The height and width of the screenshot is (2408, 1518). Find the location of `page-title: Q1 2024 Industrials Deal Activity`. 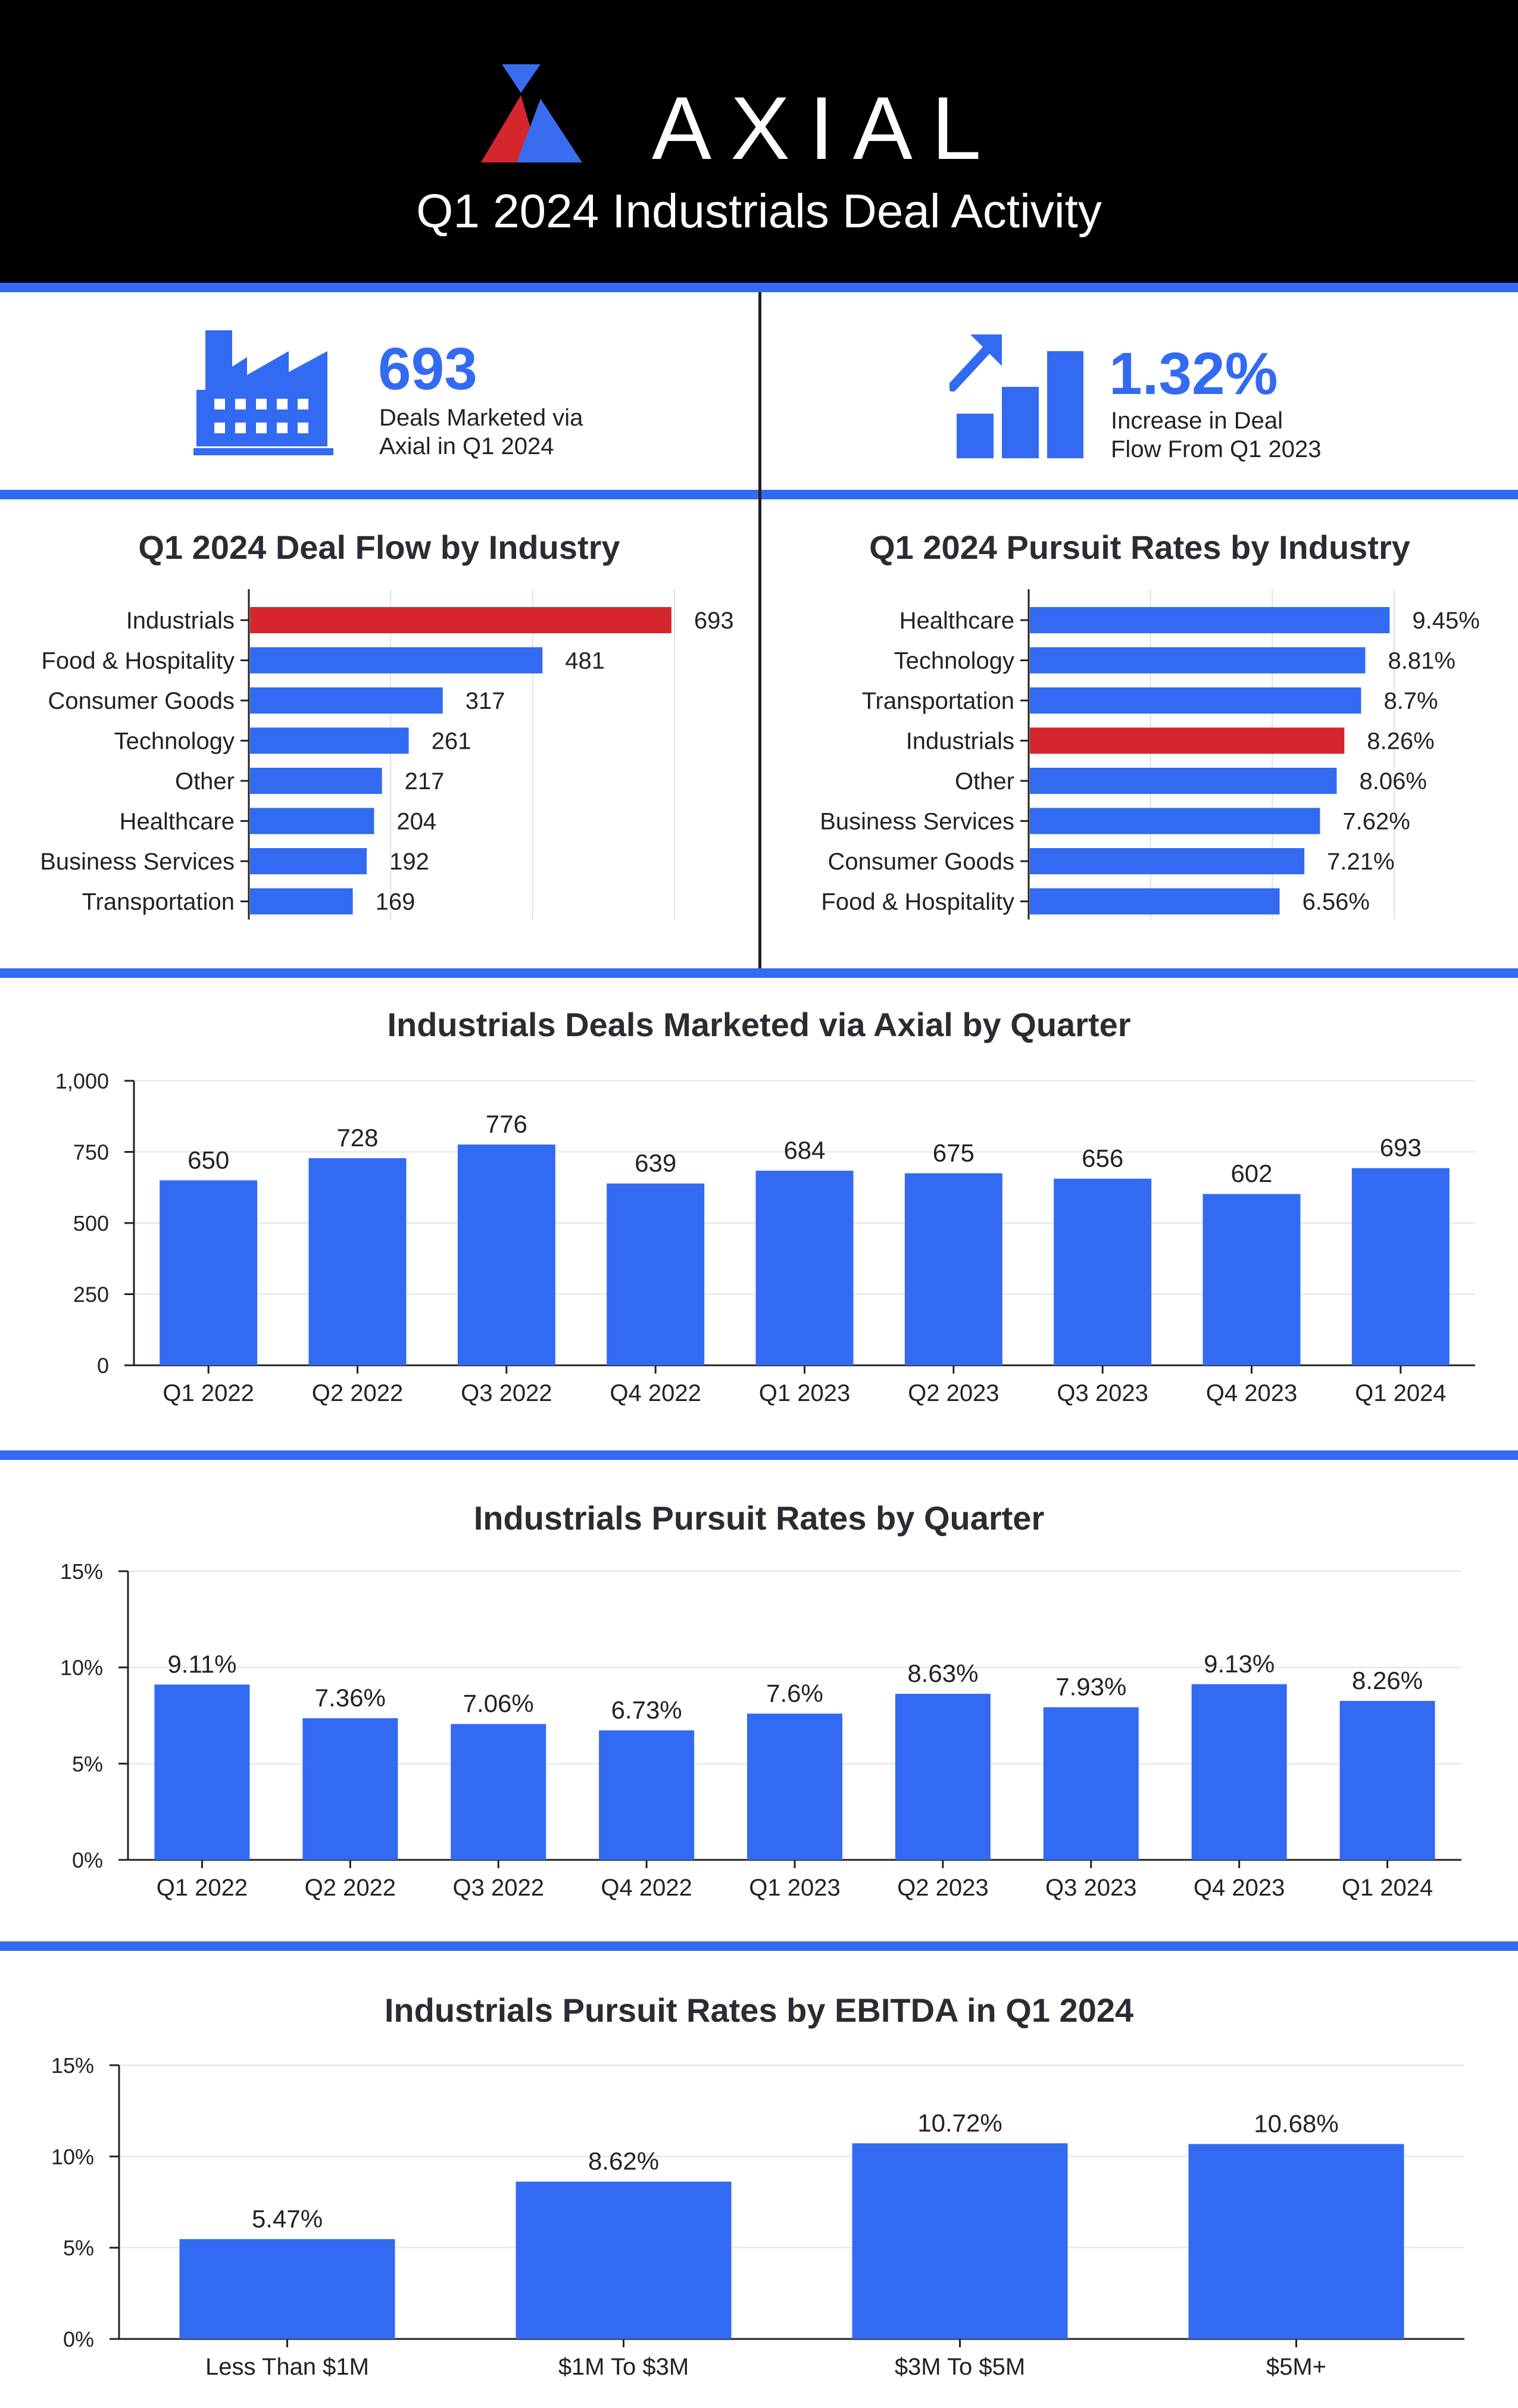

page-title: Q1 2024 Industrials Deal Activity is located at coordinates (759, 211).